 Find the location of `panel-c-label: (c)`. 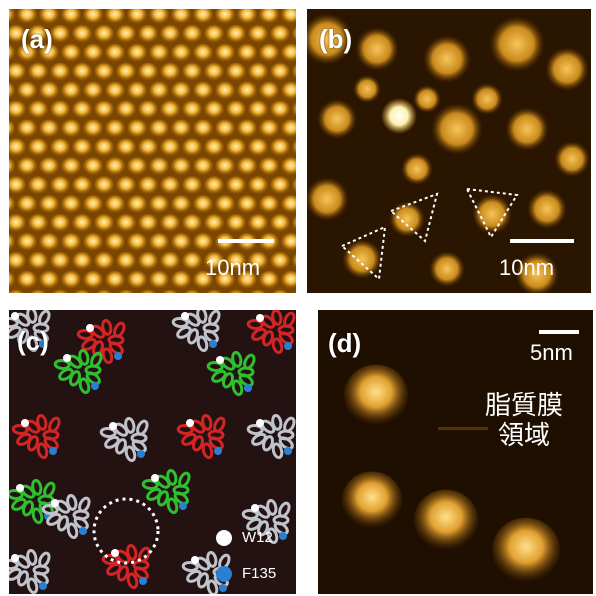

panel-c-label: (c) is located at coordinates (33, 341).